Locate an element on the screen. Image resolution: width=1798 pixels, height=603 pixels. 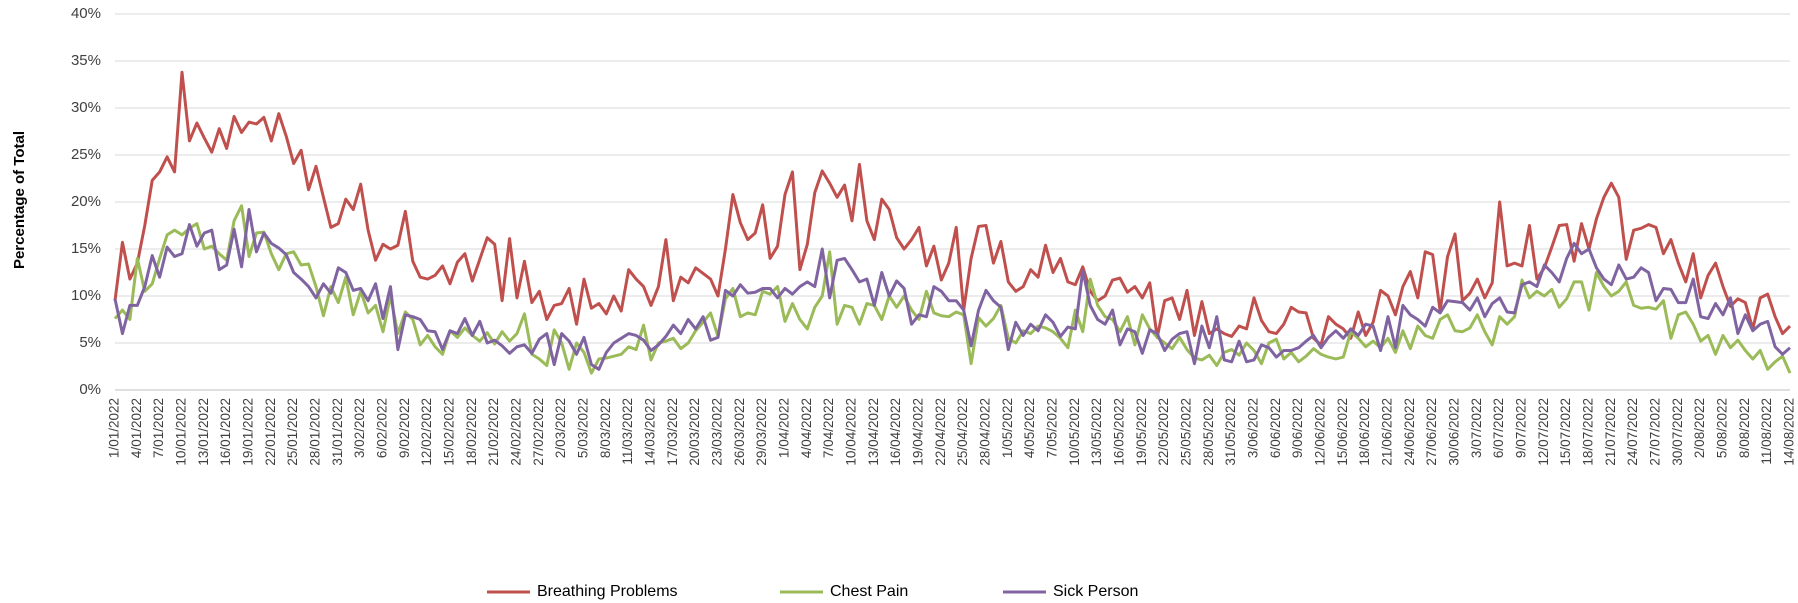
legend-label: Chest Pain is located at coordinates (869, 591).